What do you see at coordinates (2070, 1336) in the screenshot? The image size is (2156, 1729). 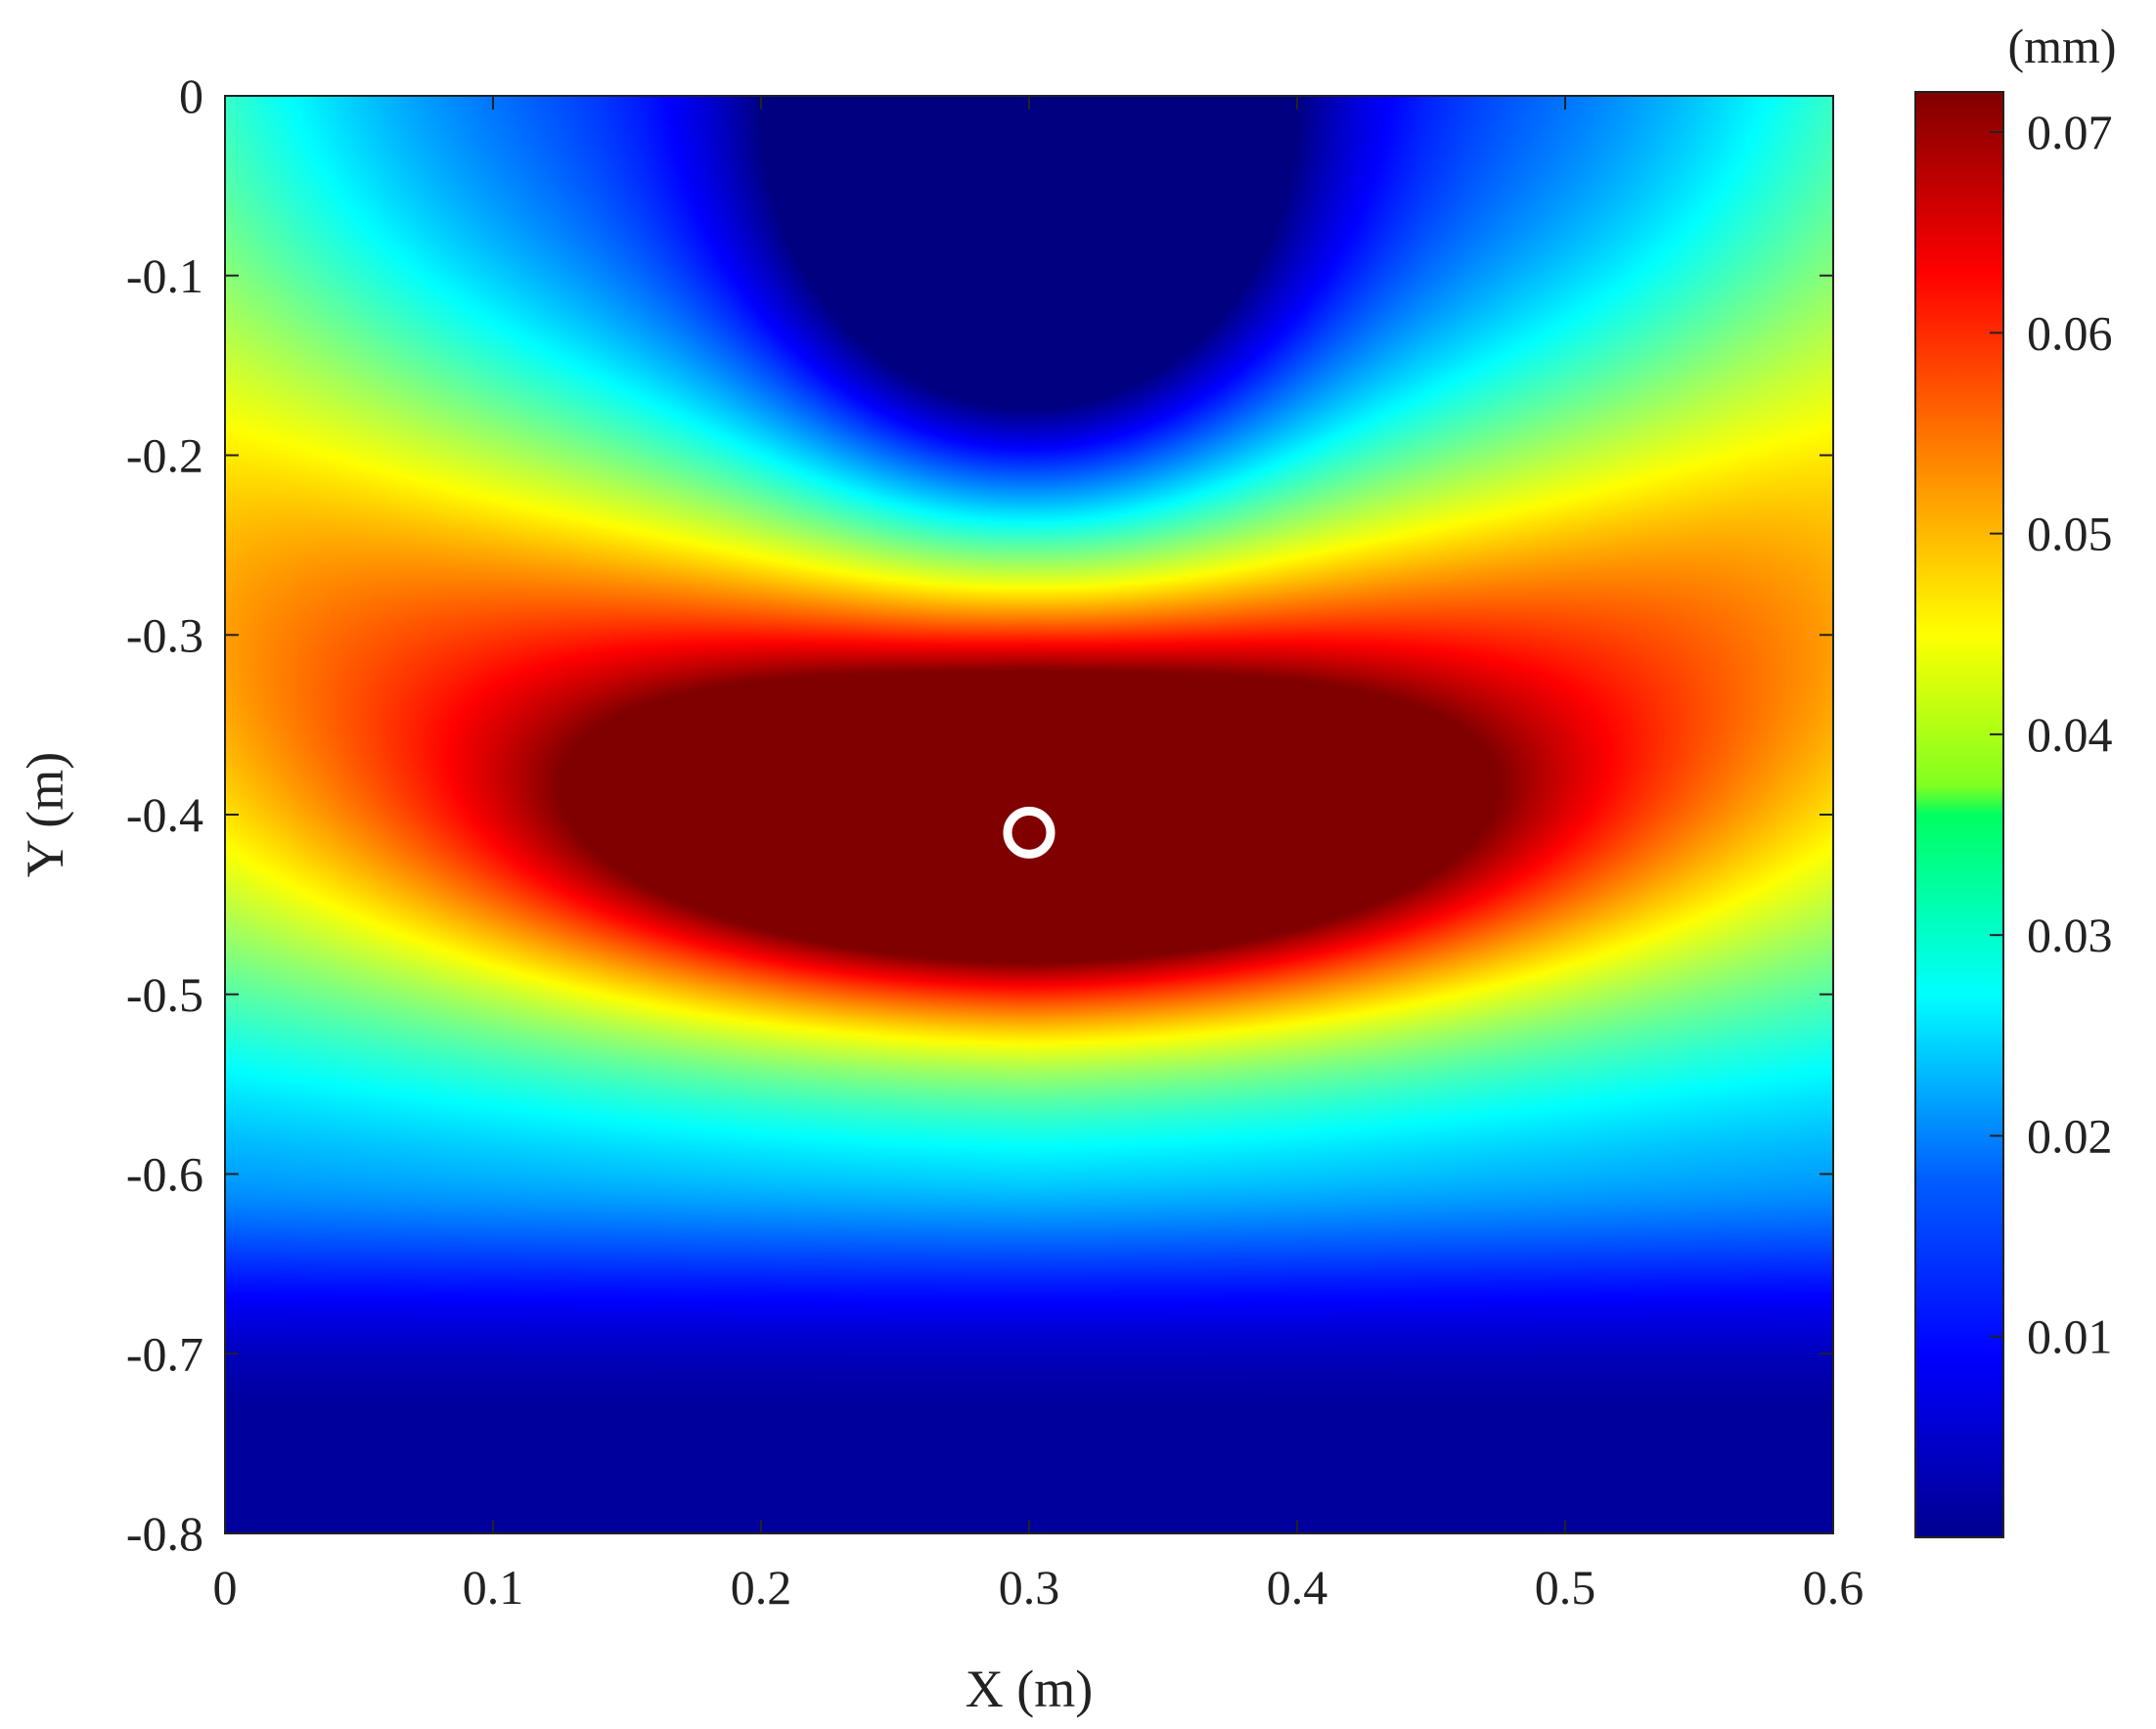 I see `colorbar-tick-label: 0.01` at bounding box center [2070, 1336].